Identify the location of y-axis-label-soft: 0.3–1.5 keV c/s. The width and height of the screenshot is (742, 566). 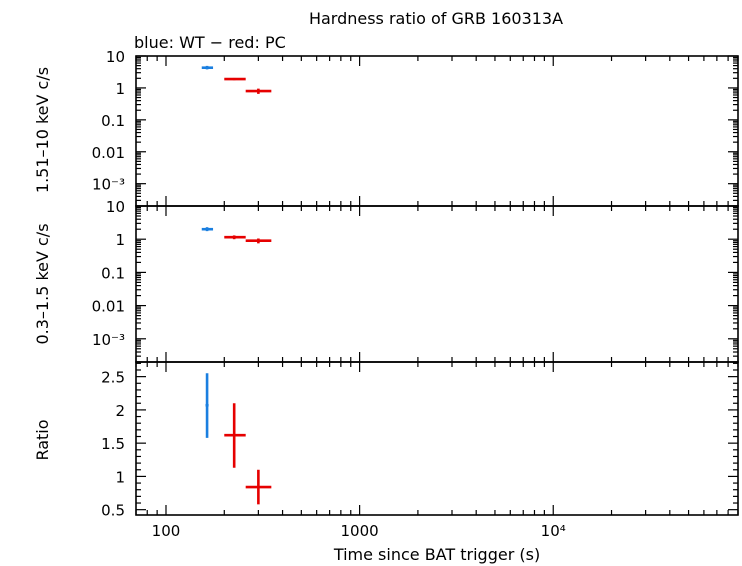
(42, 283).